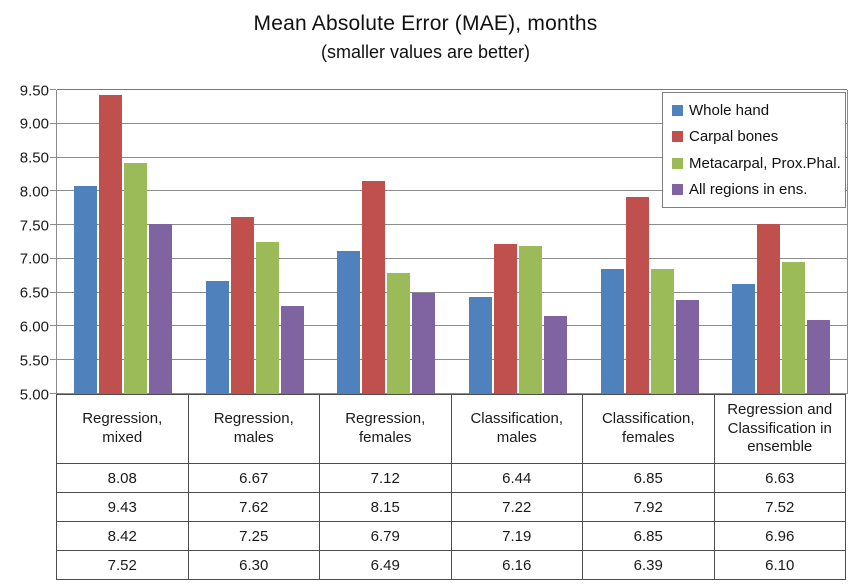  I want to click on value-cell: 6.16, so click(516, 565).